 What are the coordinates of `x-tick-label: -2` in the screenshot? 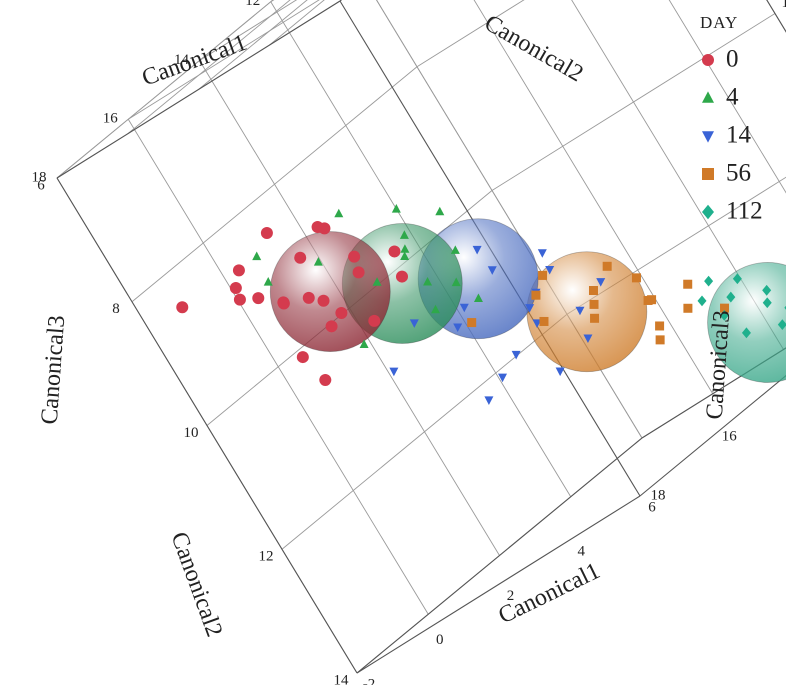 It's located at (369, 680).